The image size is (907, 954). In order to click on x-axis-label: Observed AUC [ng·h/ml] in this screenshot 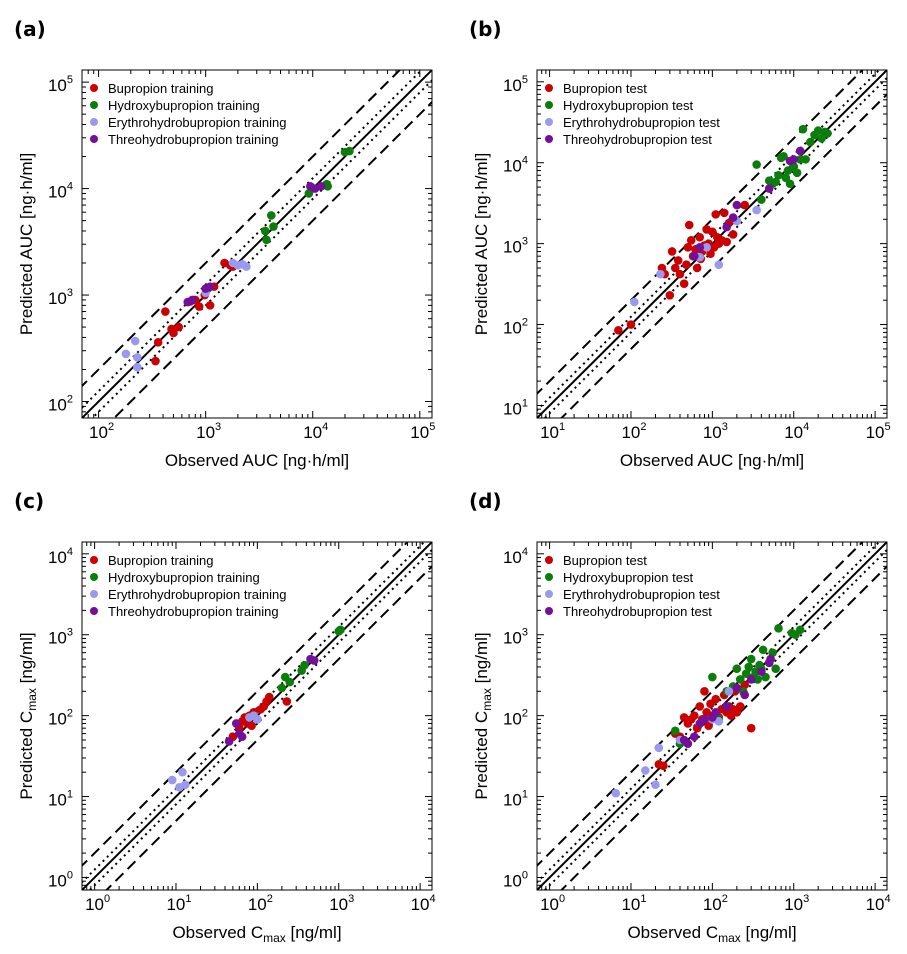, I will do `click(257, 460)`.